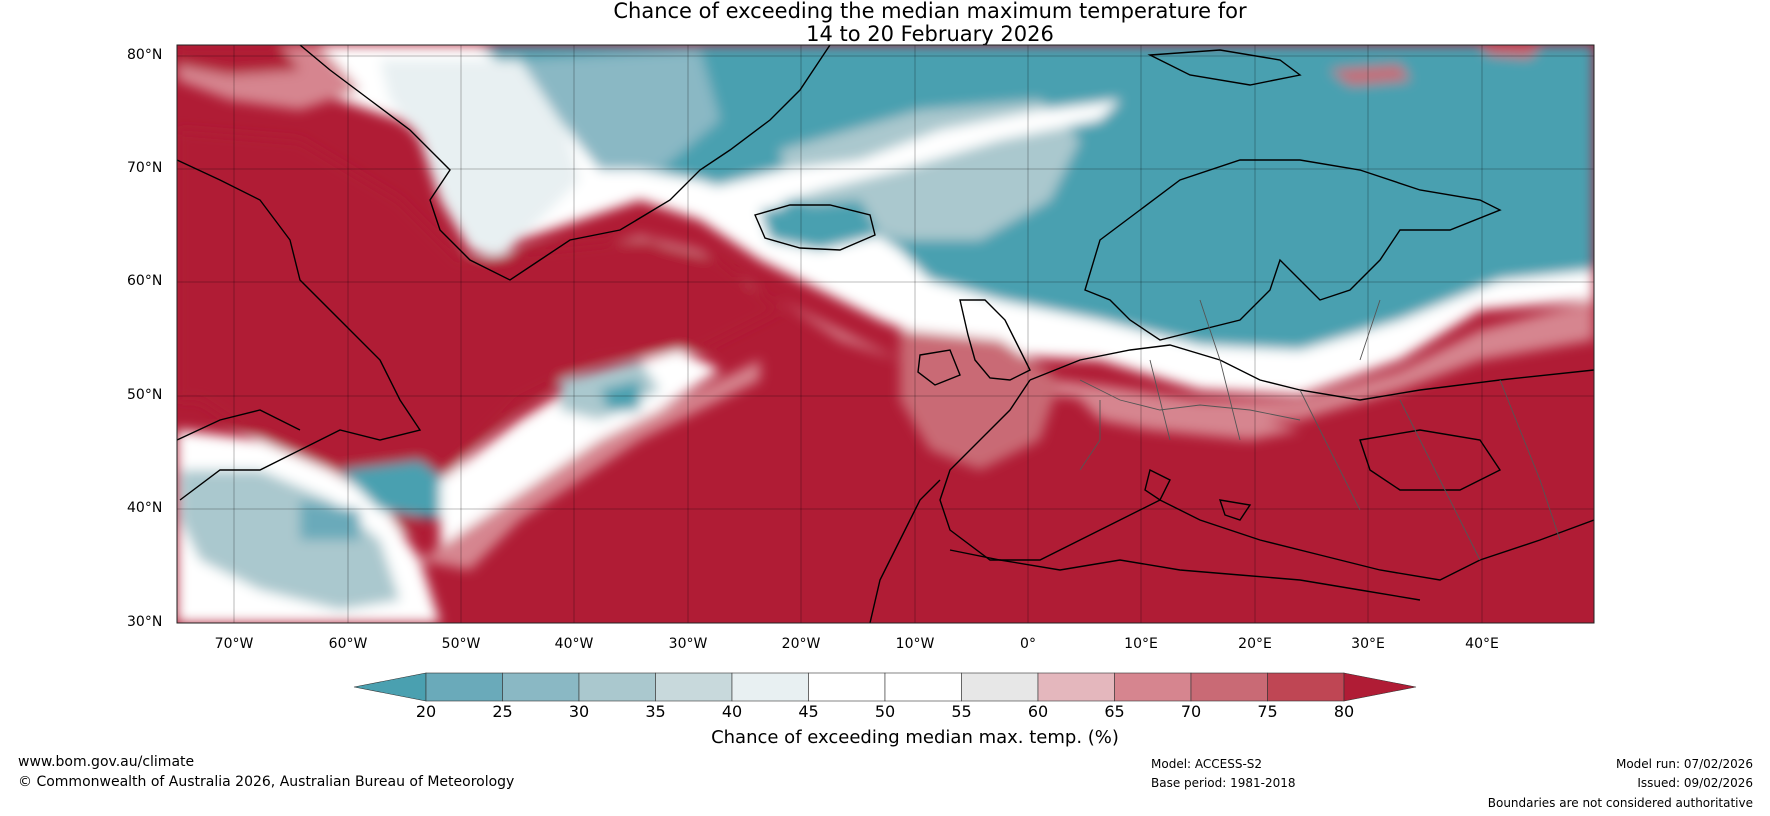 This screenshot has height=816, width=1770. Describe the element at coordinates (348, 644) in the screenshot. I see `lon-label-60w: 60°W` at that location.